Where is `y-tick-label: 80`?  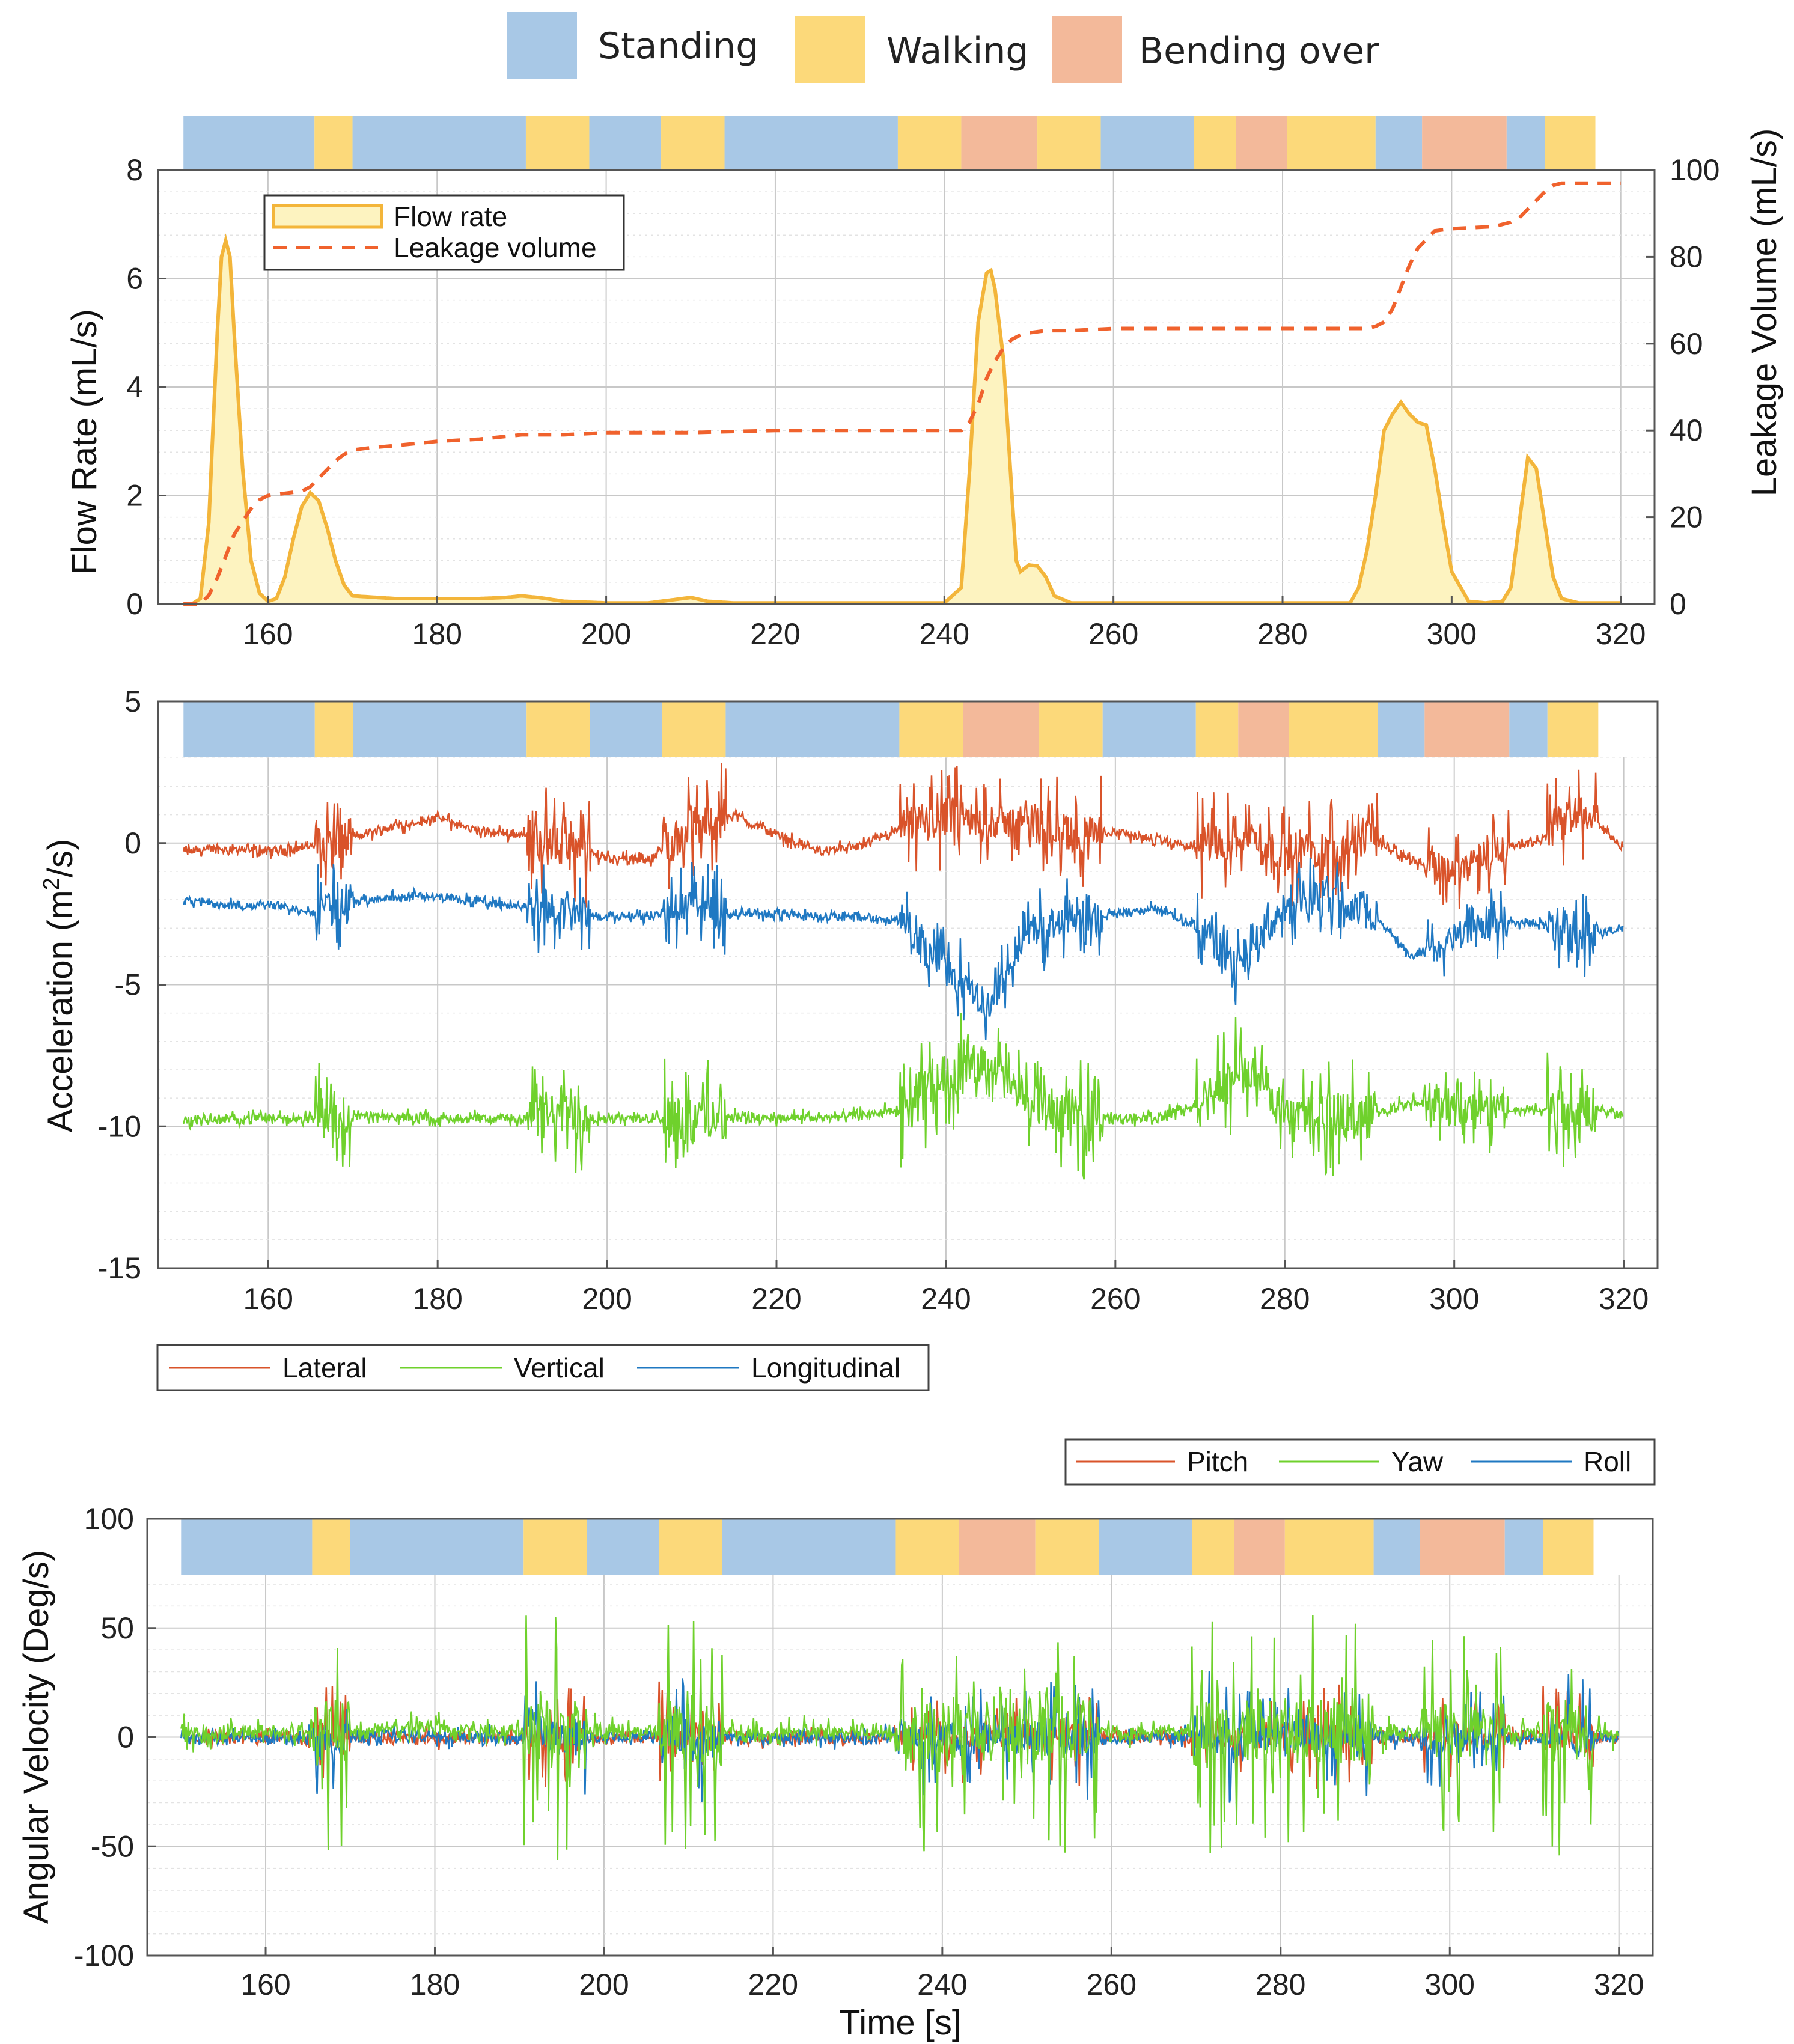
y-tick-label: 80 is located at coordinates (1686, 256).